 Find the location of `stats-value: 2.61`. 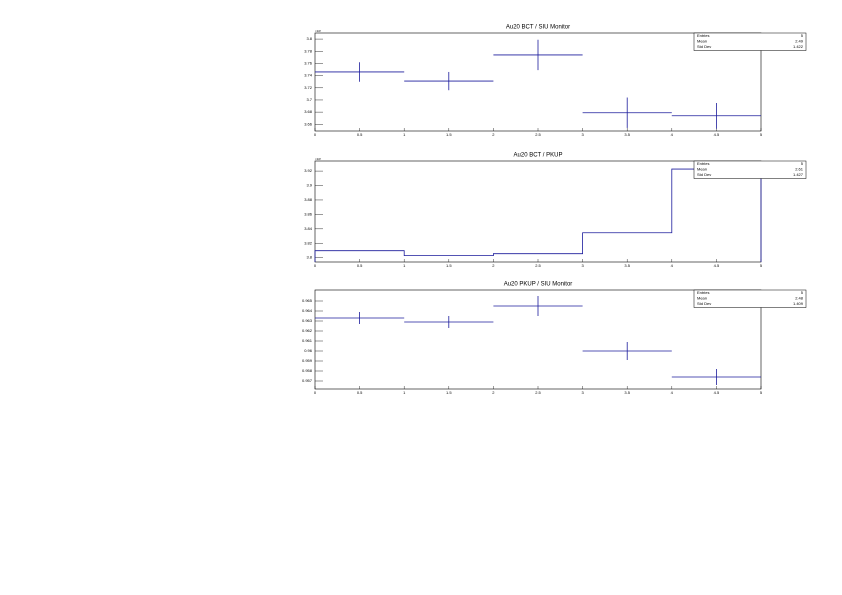

stats-value: 2.61 is located at coordinates (799, 169).